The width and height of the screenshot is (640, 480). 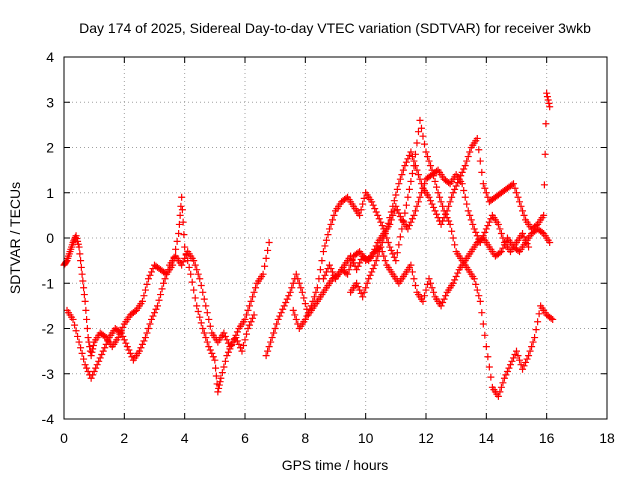 What do you see at coordinates (366, 438) in the screenshot?
I see `x-tick-label: 10` at bounding box center [366, 438].